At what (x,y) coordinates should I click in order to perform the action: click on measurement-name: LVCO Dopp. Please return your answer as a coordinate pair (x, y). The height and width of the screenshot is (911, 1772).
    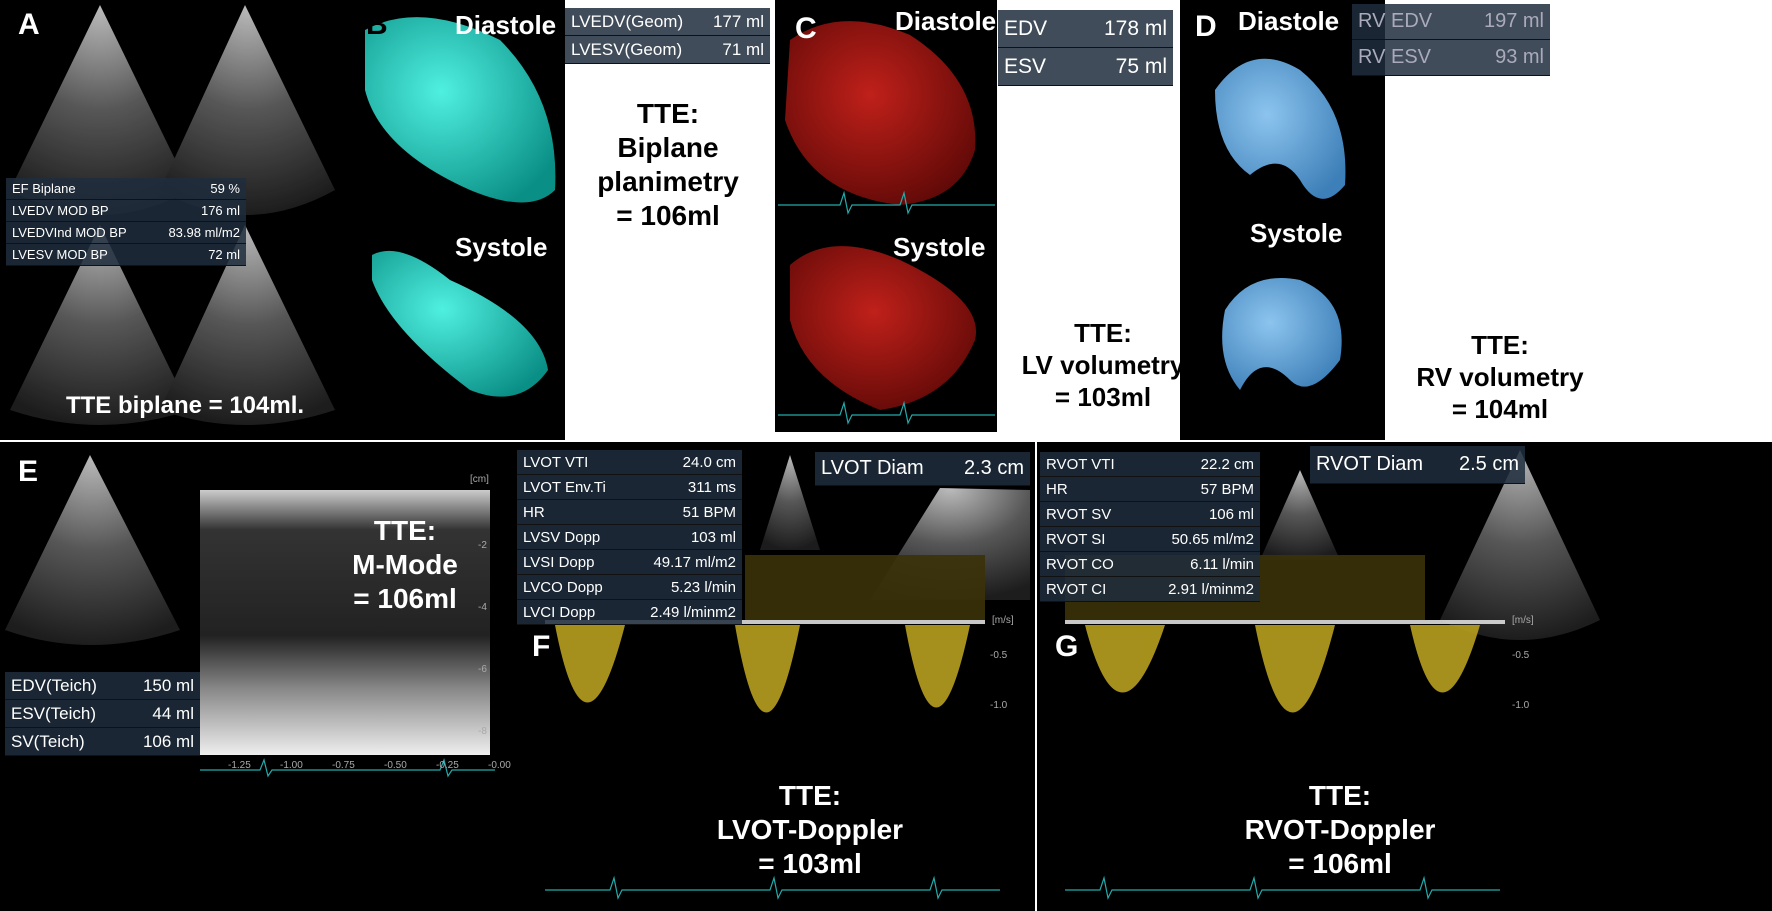
    Looking at the image, I should click on (563, 587).